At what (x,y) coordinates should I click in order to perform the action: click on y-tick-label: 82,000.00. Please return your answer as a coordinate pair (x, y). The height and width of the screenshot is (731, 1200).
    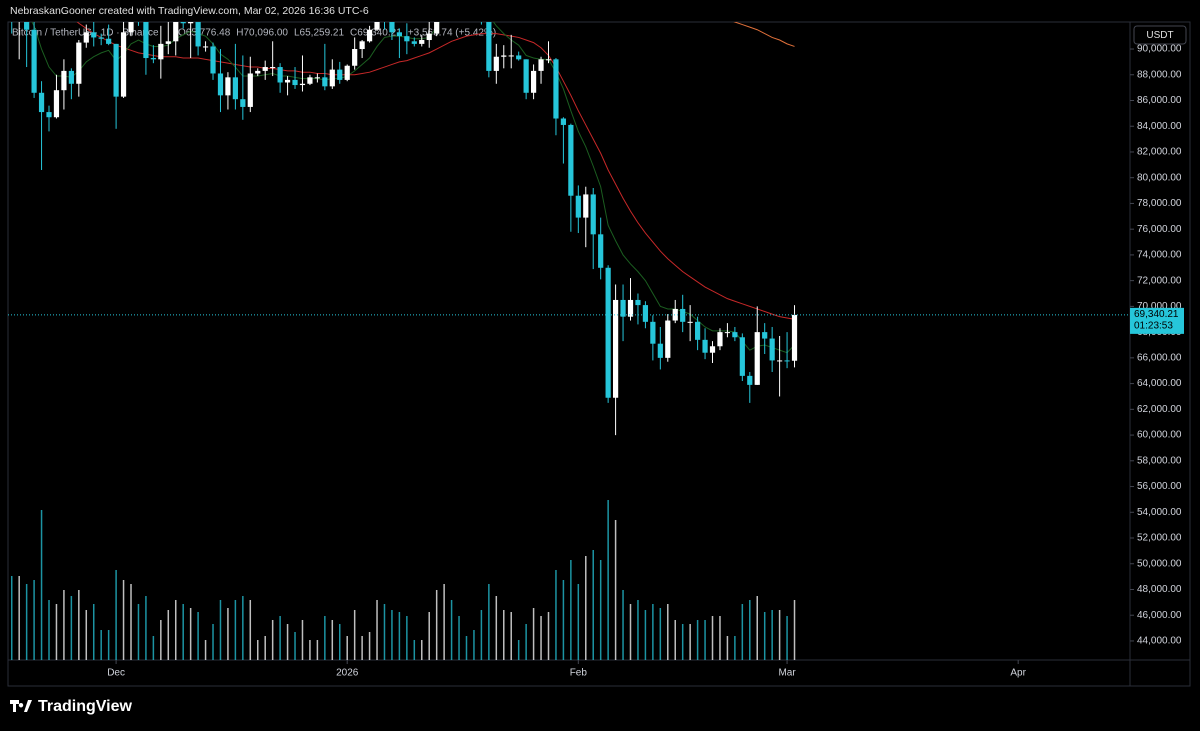
    Looking at the image, I should click on (1159, 152).